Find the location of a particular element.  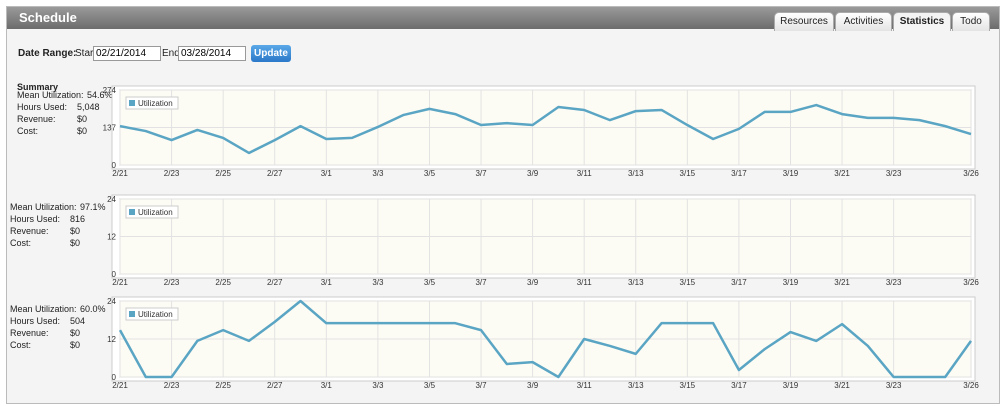

summary-value: 5,048 is located at coordinates (88, 107).